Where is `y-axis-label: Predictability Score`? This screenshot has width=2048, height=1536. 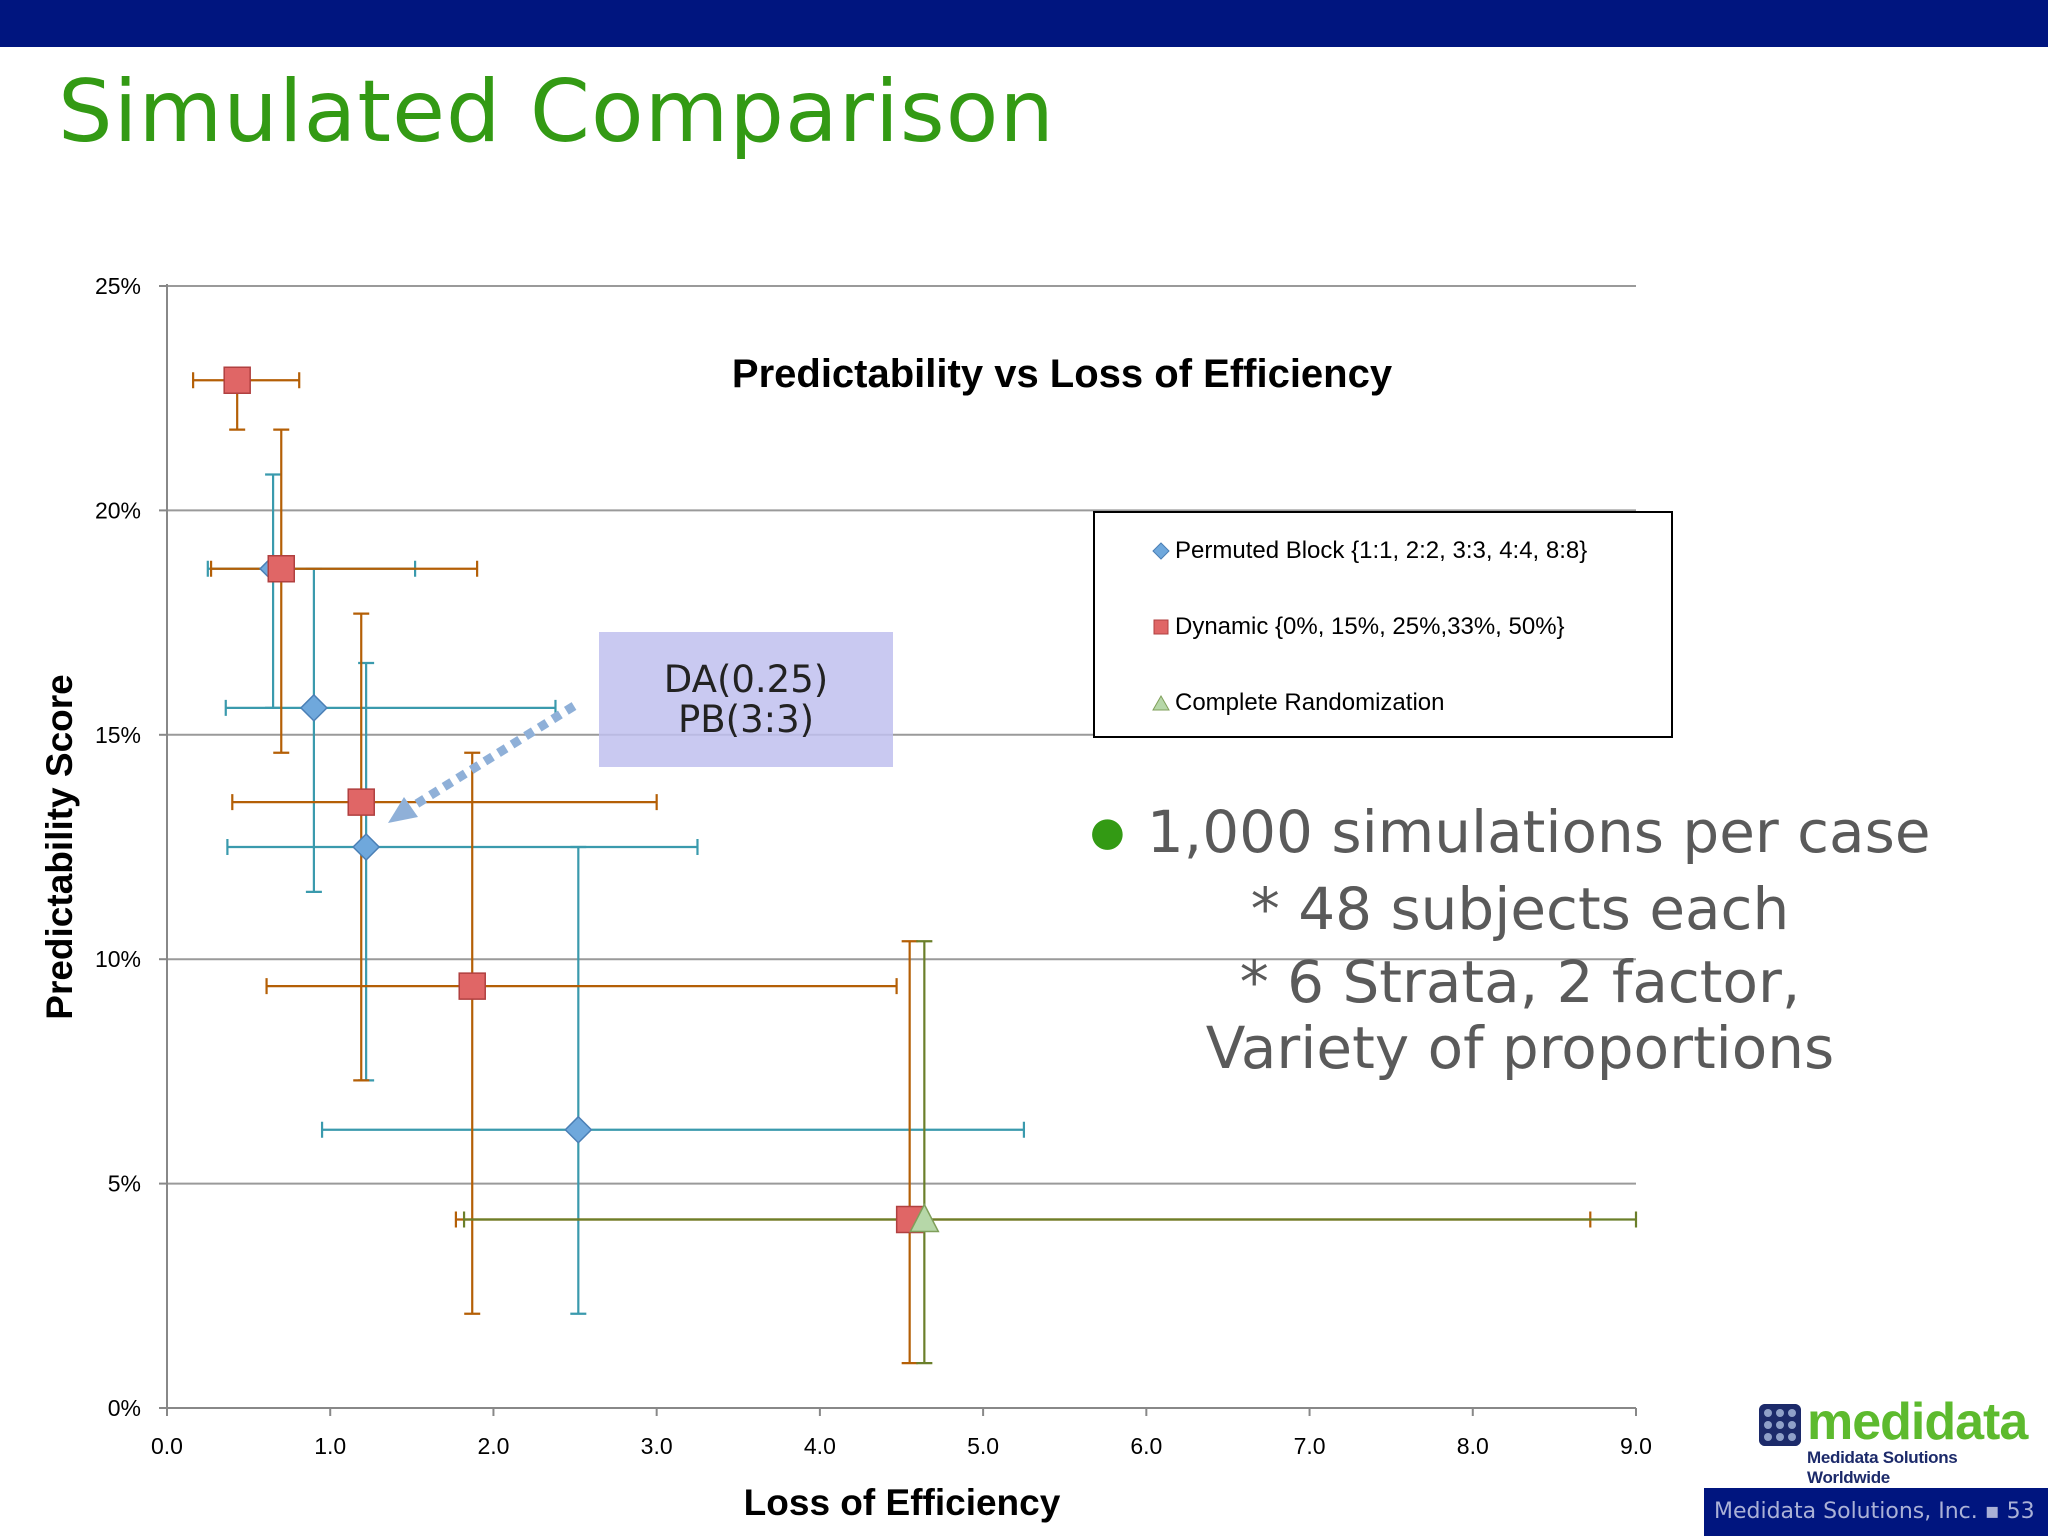
y-axis-label: Predictability Score is located at coordinates (59, 846).